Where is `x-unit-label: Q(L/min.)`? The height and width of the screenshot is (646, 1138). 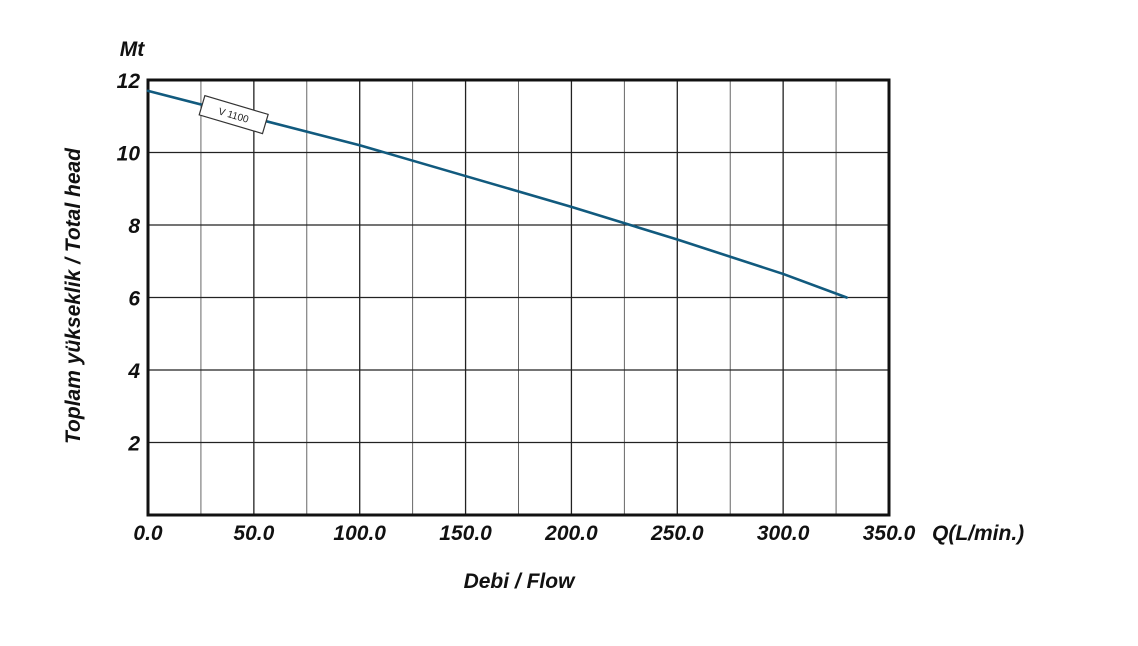
x-unit-label: Q(L/min.) is located at coordinates (978, 533).